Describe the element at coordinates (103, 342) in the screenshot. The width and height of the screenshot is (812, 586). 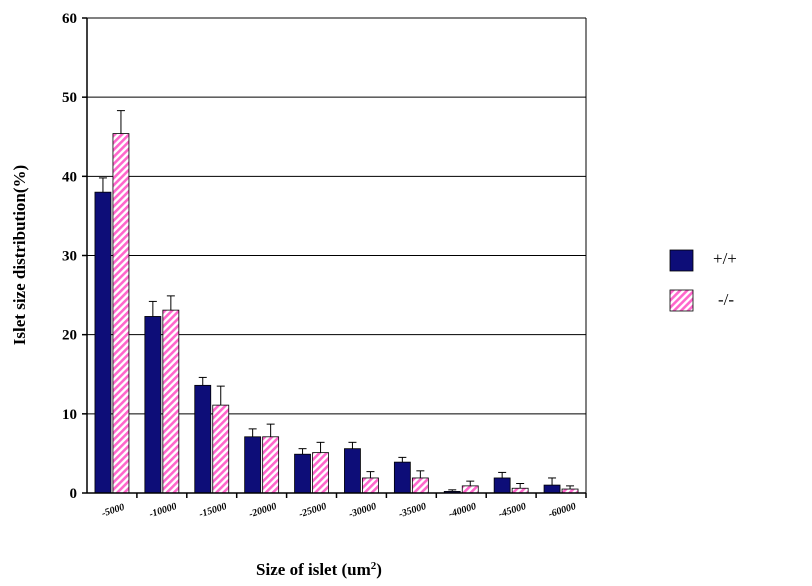
I see `bar-wild-type--5000` at that location.